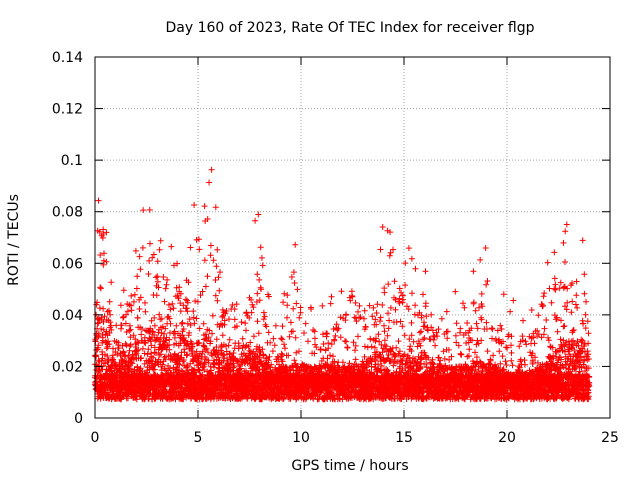  Describe the element at coordinates (67, 58) in the screenshot. I see `y-tick-label: 0.14` at that location.